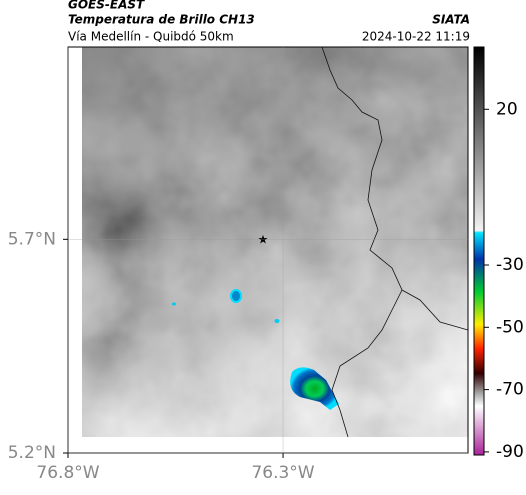 The width and height of the screenshot is (526, 495). I want to click on datetime: 2024-10-22 11:19, so click(416, 37).